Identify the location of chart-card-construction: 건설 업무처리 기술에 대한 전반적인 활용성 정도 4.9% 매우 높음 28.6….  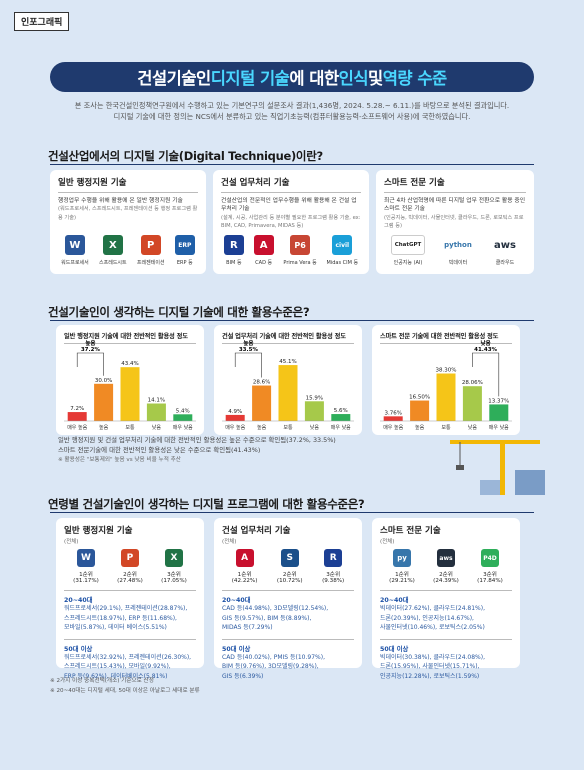
(288, 380).